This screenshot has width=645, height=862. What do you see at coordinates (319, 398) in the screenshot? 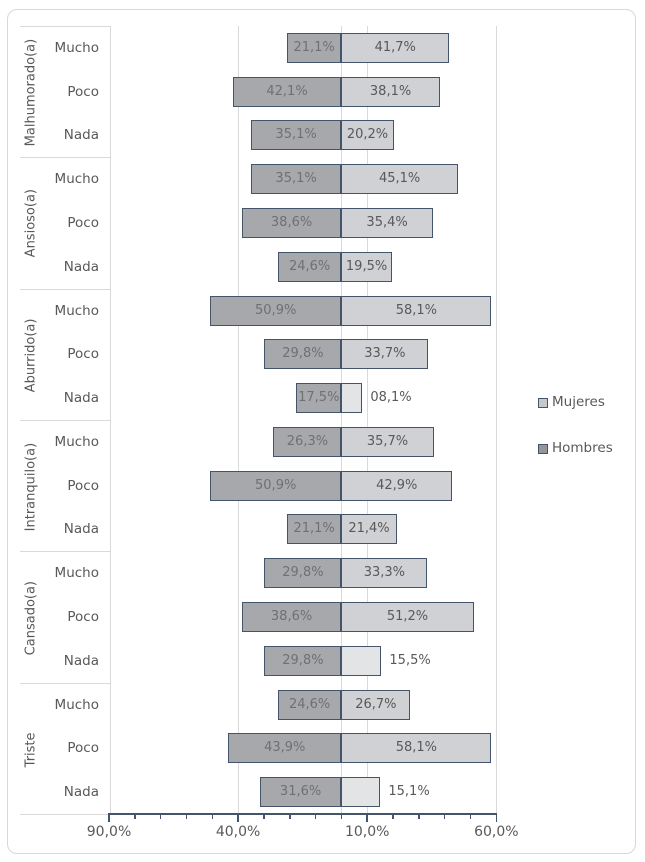
I see `bar-label-hombres: 17,5%` at bounding box center [319, 398].